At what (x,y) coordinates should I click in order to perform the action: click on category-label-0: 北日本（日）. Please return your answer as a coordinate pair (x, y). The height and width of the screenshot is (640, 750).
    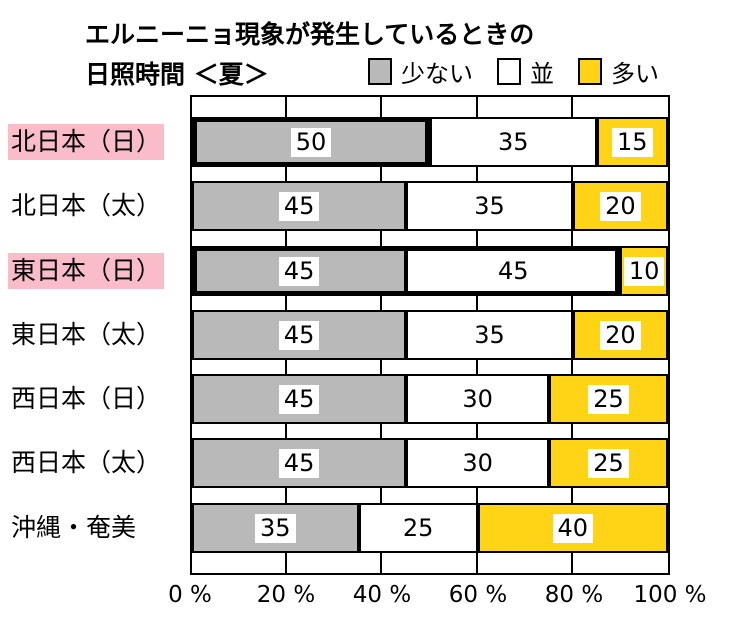
    Looking at the image, I should click on (86, 142).